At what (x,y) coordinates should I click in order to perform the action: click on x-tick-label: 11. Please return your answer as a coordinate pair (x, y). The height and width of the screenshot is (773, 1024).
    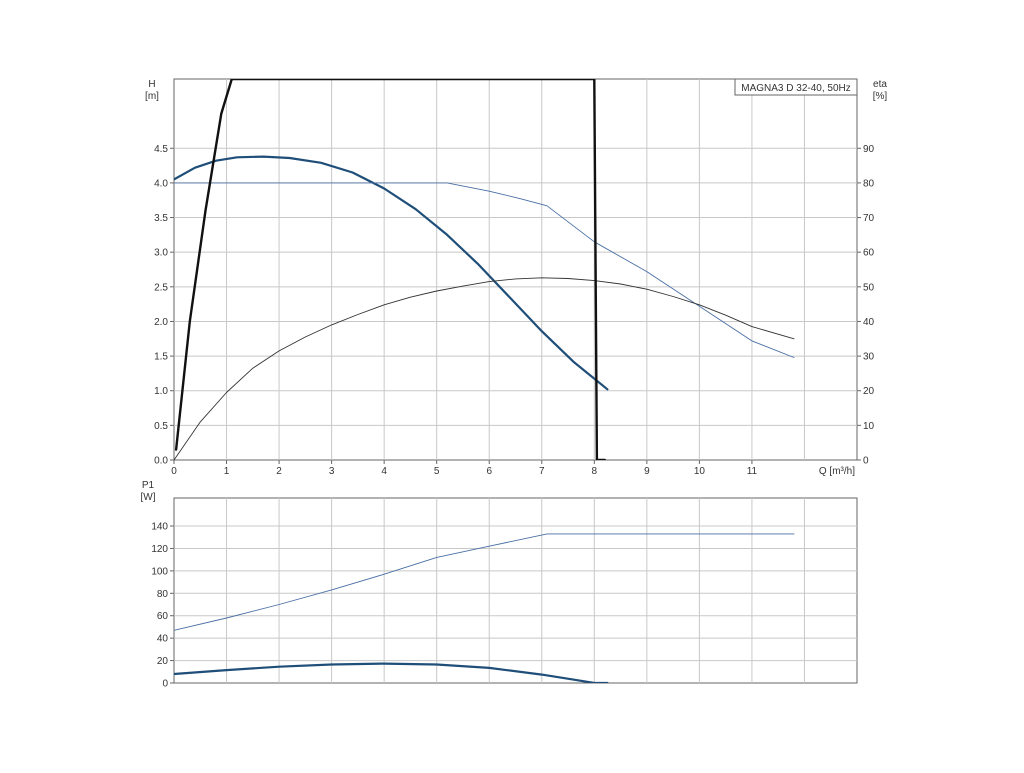
    Looking at the image, I should click on (752, 471).